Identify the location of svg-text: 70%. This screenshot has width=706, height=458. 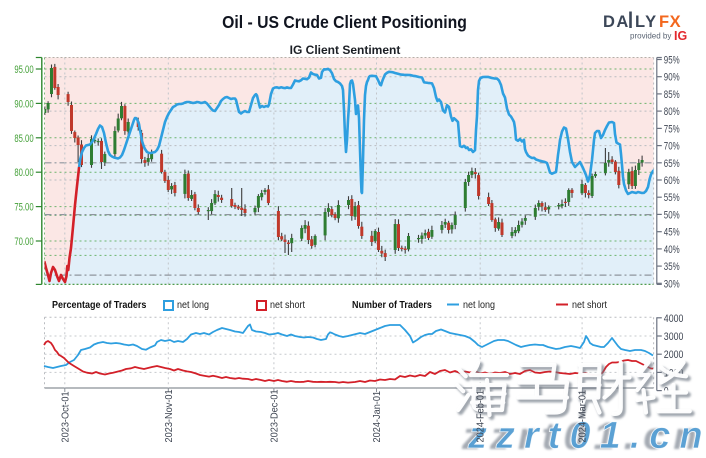
(672, 146).